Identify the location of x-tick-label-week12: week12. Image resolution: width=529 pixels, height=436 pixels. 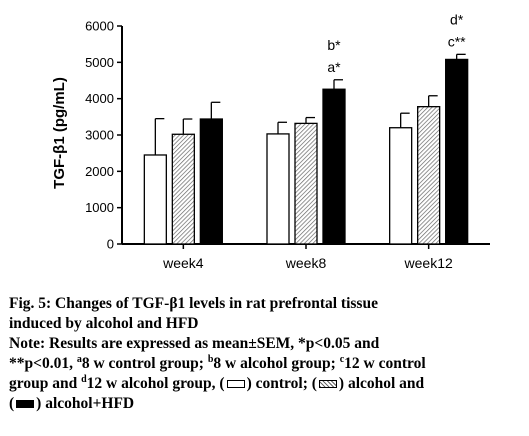
(428, 263).